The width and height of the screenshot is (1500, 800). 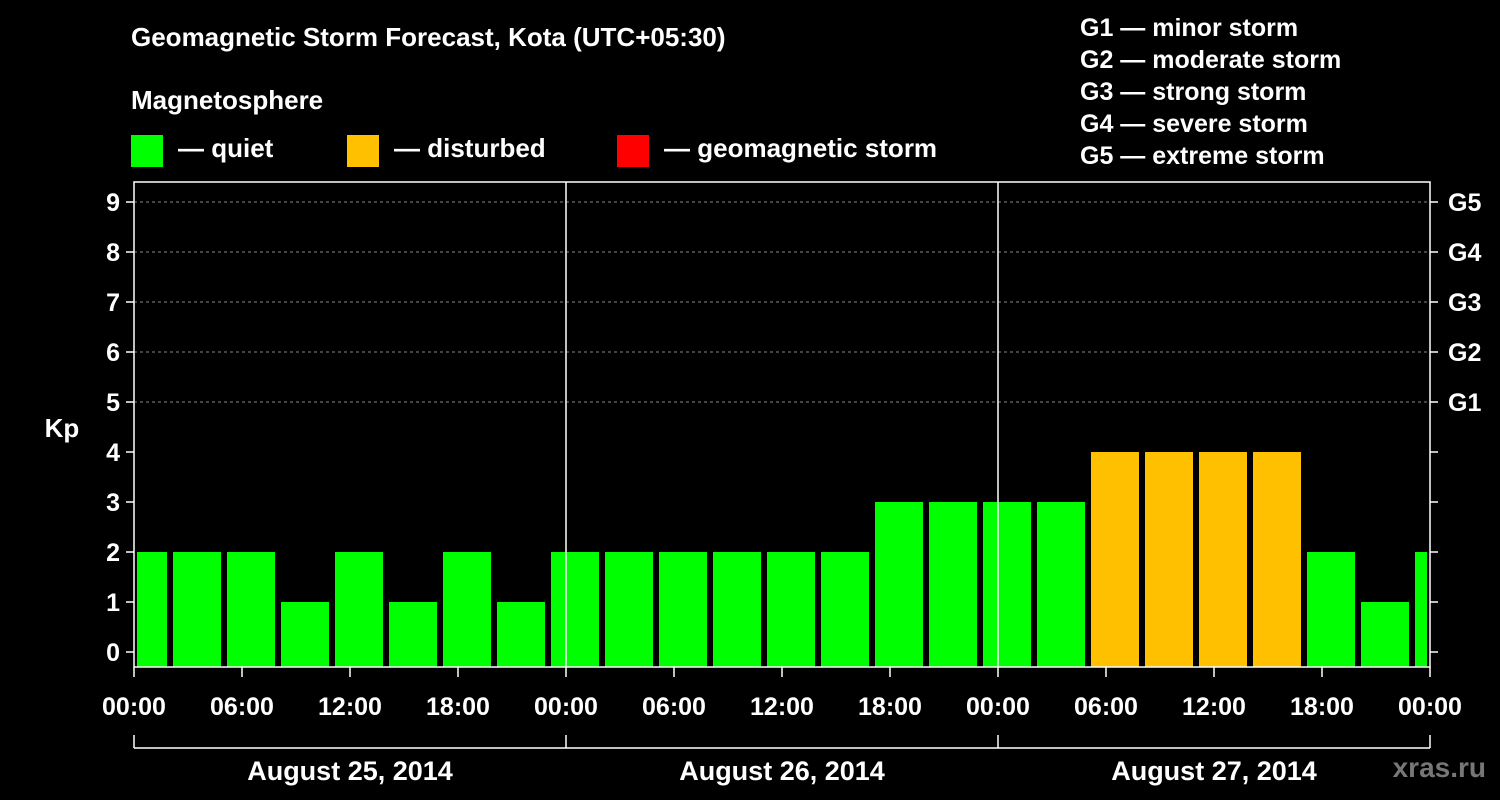 What do you see at coordinates (113, 603) in the screenshot?
I see `y-tick-label: 1` at bounding box center [113, 603].